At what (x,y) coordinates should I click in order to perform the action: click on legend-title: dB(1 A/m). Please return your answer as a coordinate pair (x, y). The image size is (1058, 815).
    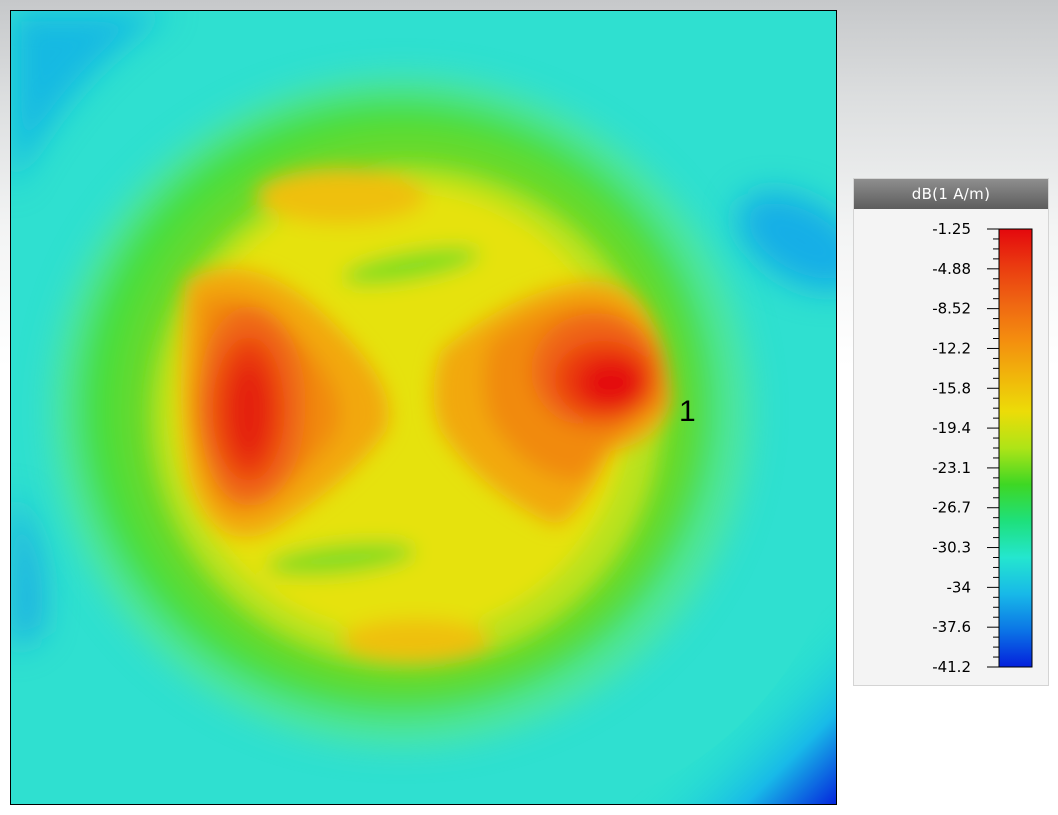
    Looking at the image, I should click on (951, 194).